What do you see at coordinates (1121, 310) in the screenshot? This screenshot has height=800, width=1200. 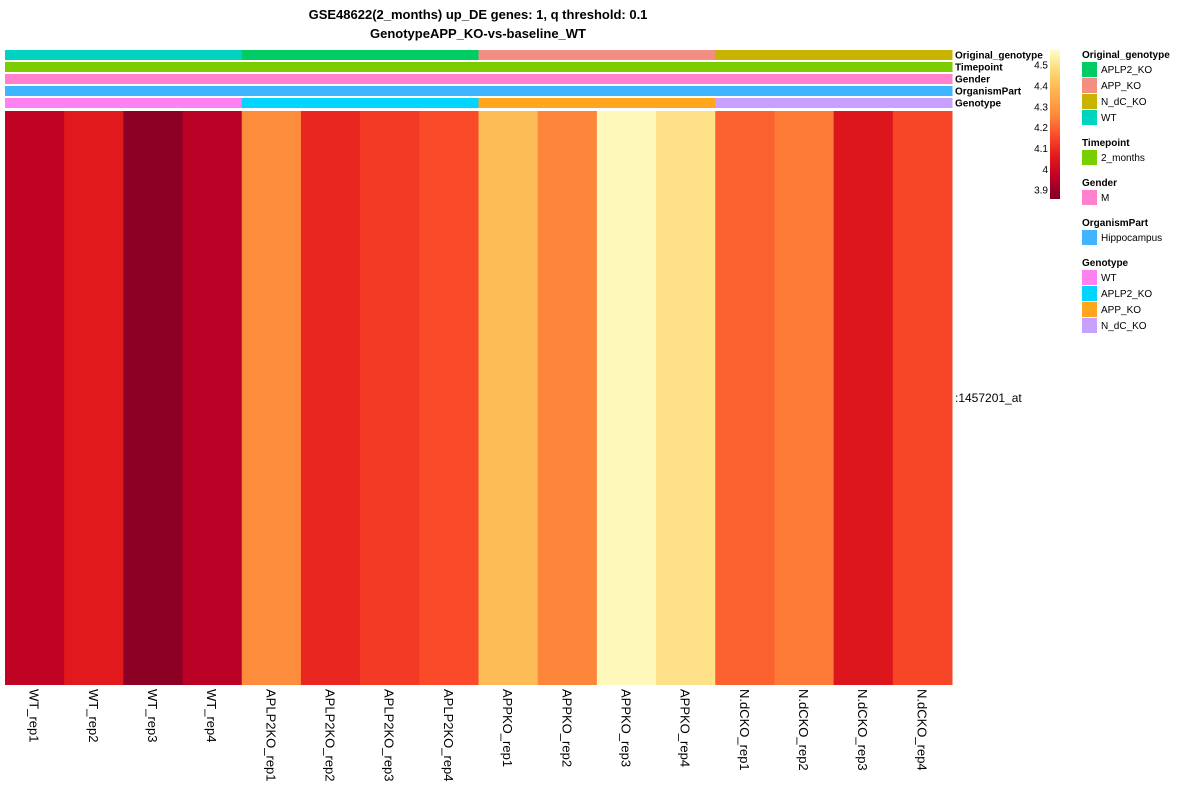 I see `legend-item-label: APP_KO` at bounding box center [1121, 310].